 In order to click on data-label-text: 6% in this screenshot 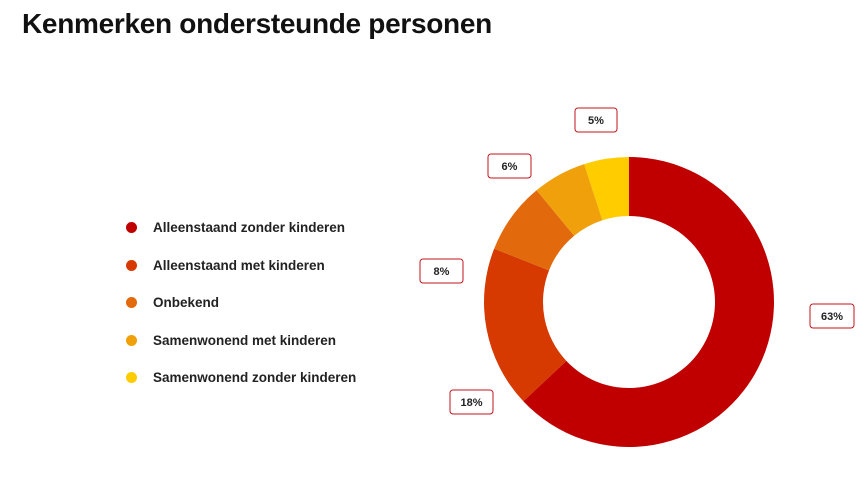, I will do `click(510, 167)`.